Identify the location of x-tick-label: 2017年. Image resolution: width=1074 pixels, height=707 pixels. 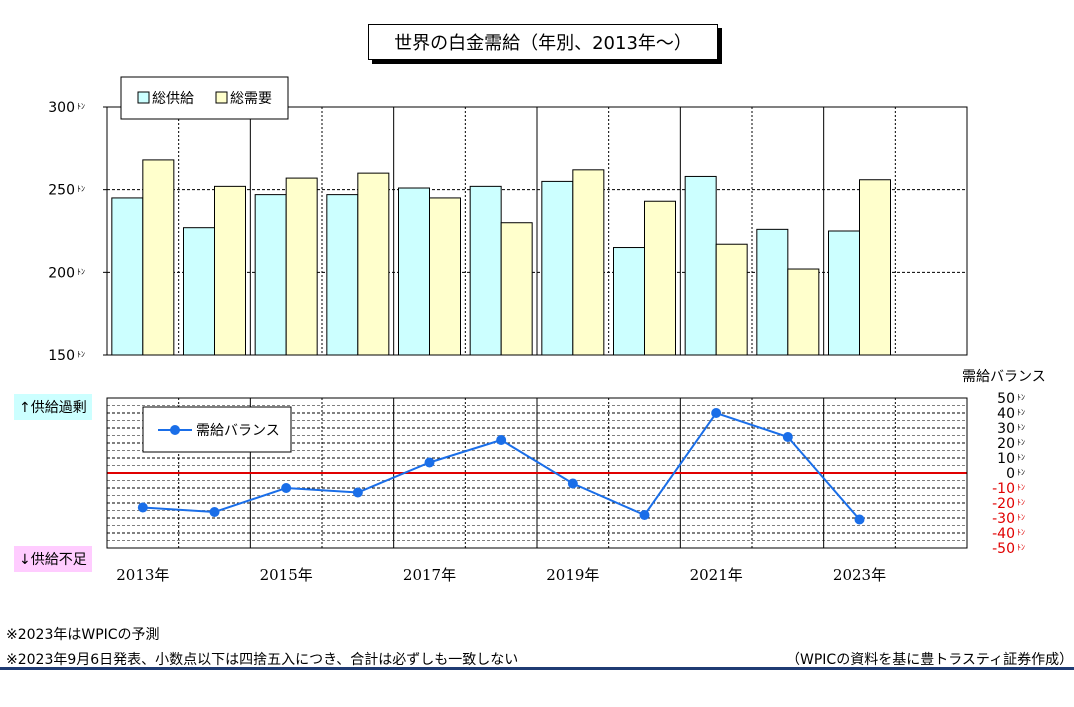
(429, 575).